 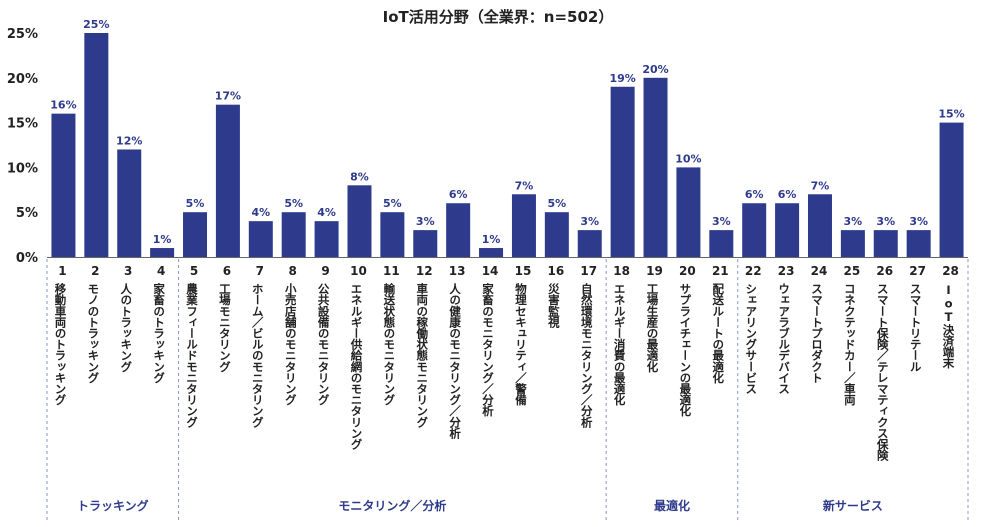 What do you see at coordinates (356, 366) in the screenshot?
I see `category-label: エネルギー供給網のモニタリング` at bounding box center [356, 366].